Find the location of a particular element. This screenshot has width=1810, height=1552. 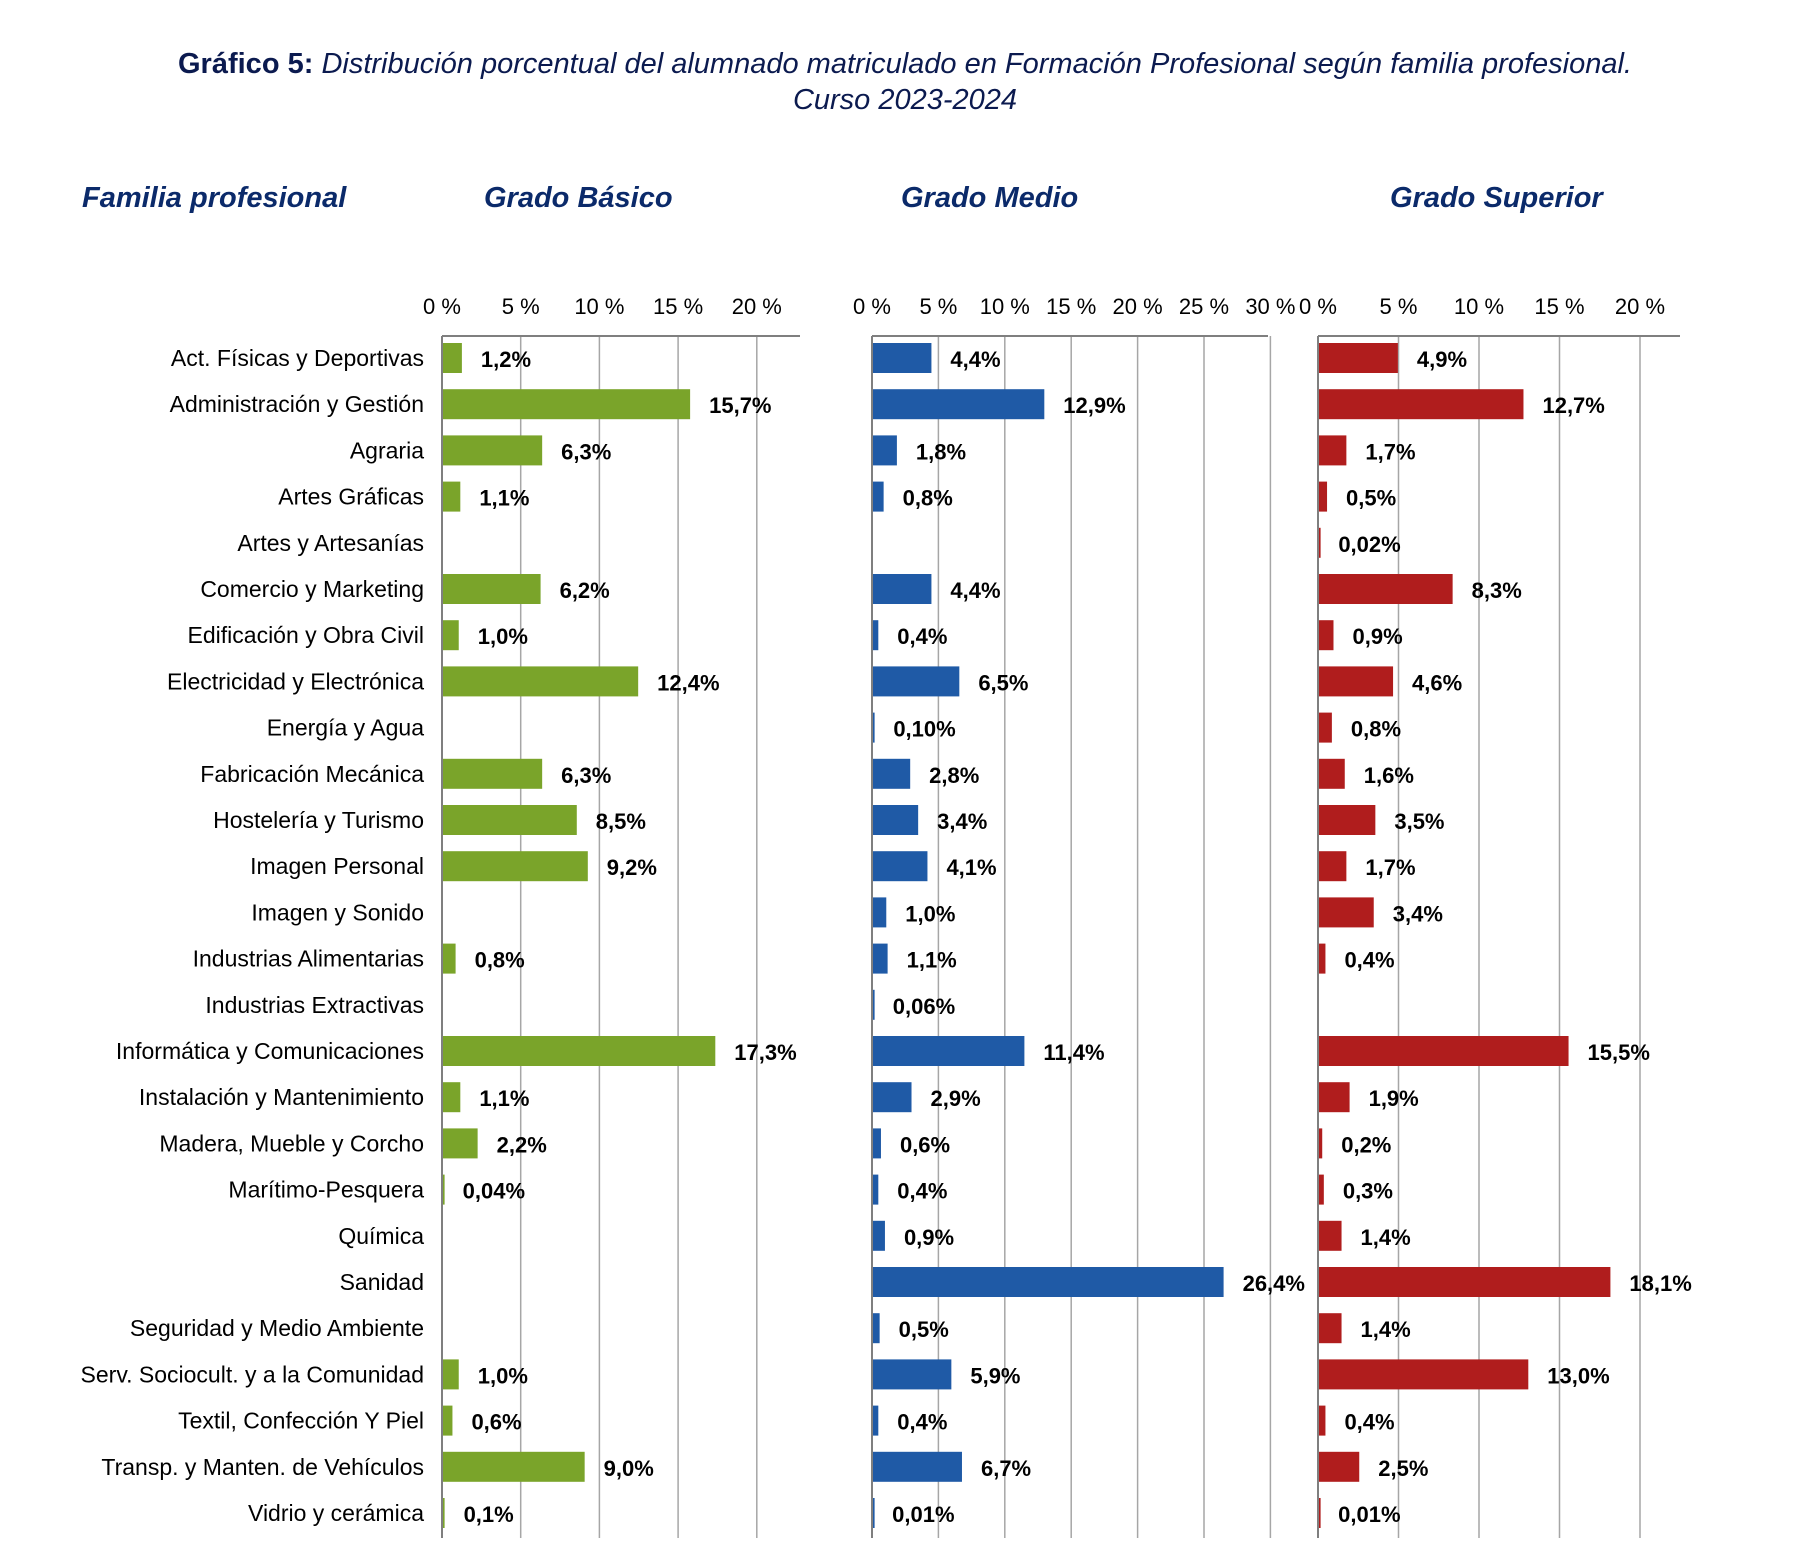

category-label: Marítimo-Pesquera is located at coordinates (326, 1190).